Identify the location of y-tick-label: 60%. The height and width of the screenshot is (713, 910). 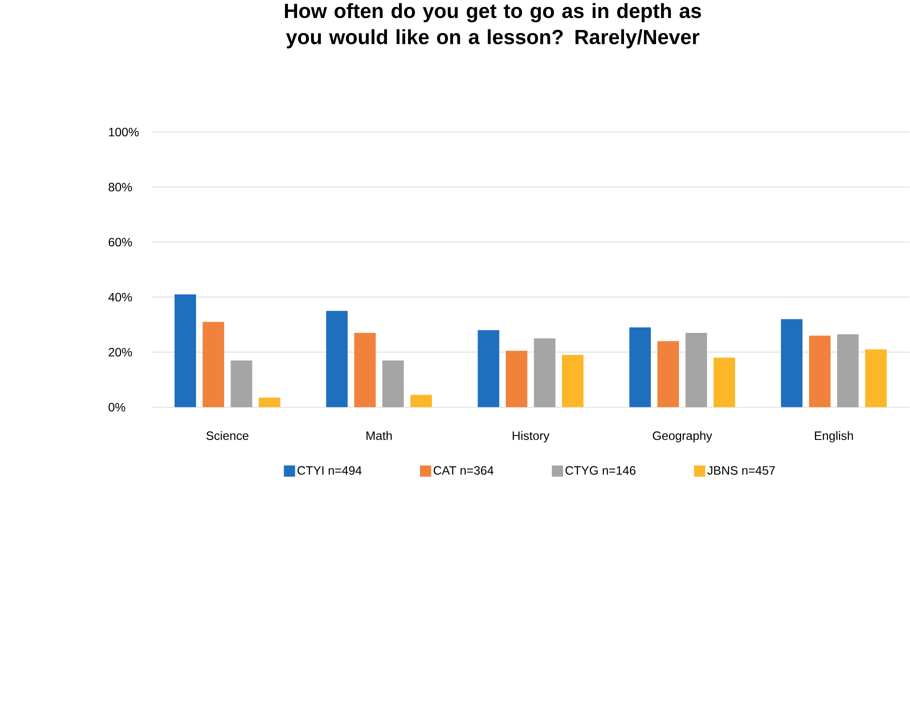
(120, 242).